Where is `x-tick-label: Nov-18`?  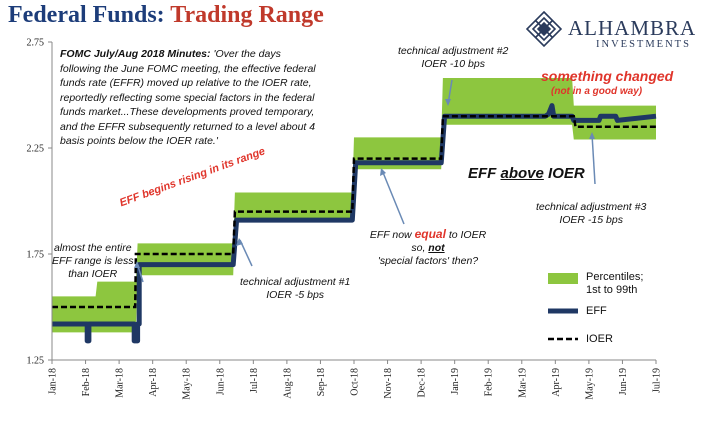
x-tick-label: Nov-18 is located at coordinates (388, 383).